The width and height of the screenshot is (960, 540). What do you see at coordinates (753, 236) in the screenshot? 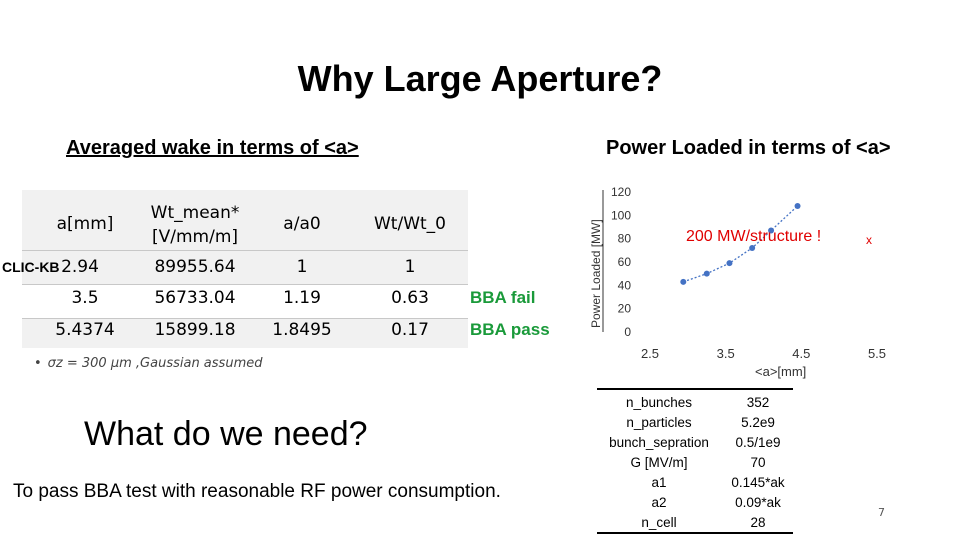
I see `chart-annotation: 200 MW/structure !` at bounding box center [753, 236].